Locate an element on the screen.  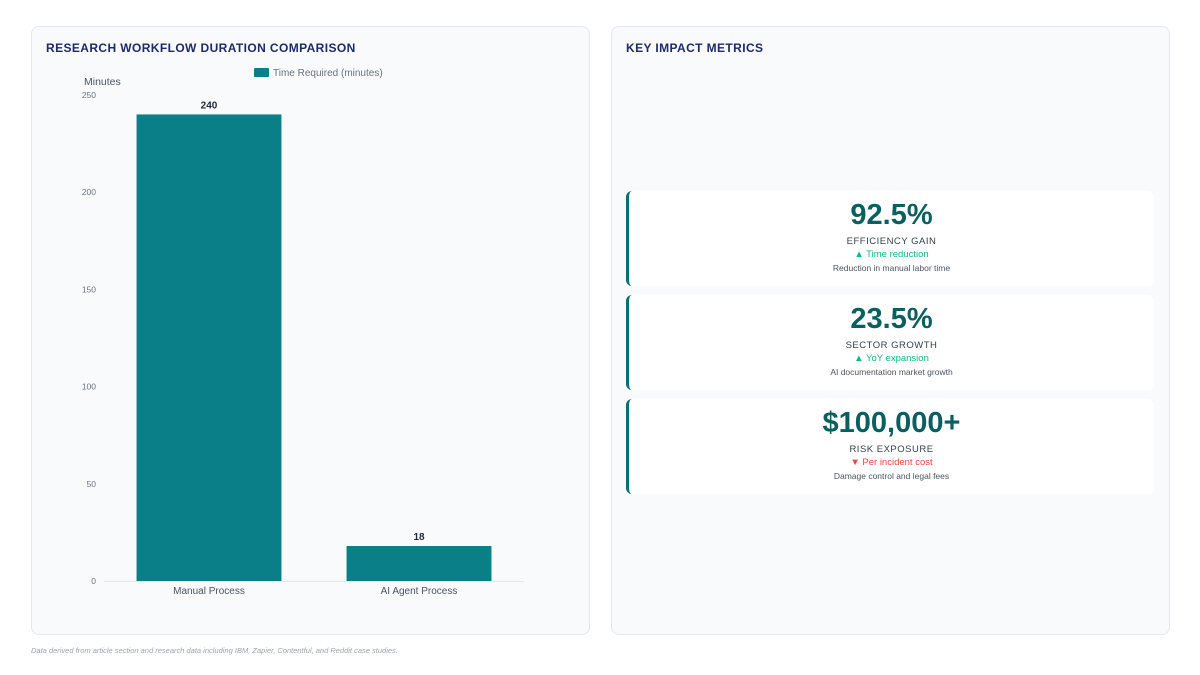
metric-label: SECTOR GROWTH is located at coordinates (891, 345).